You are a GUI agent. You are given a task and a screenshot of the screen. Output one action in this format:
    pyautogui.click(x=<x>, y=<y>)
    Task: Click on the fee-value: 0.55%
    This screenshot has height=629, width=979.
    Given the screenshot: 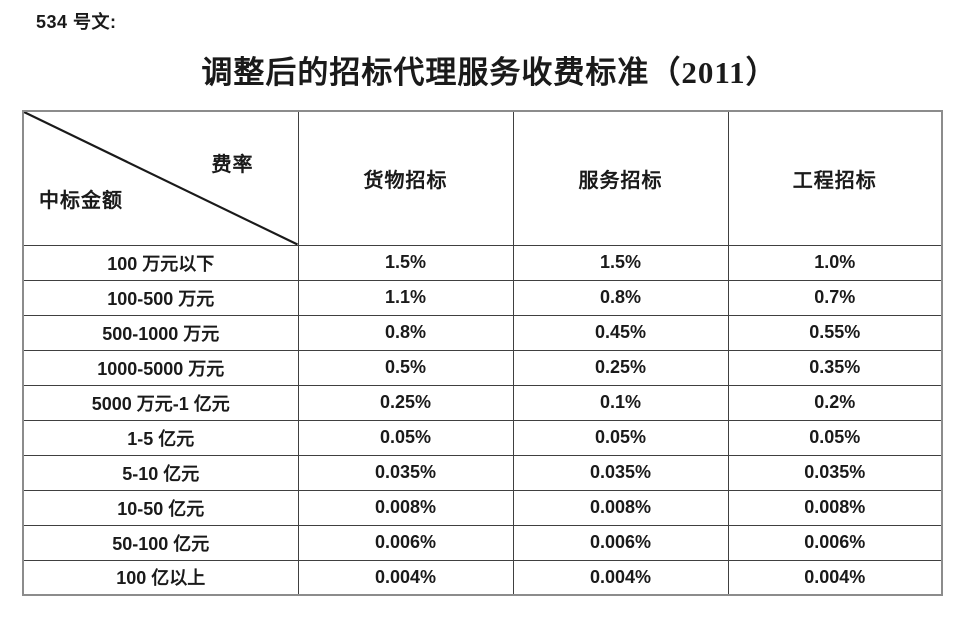 What is the action you would take?
    pyautogui.click(x=835, y=332)
    